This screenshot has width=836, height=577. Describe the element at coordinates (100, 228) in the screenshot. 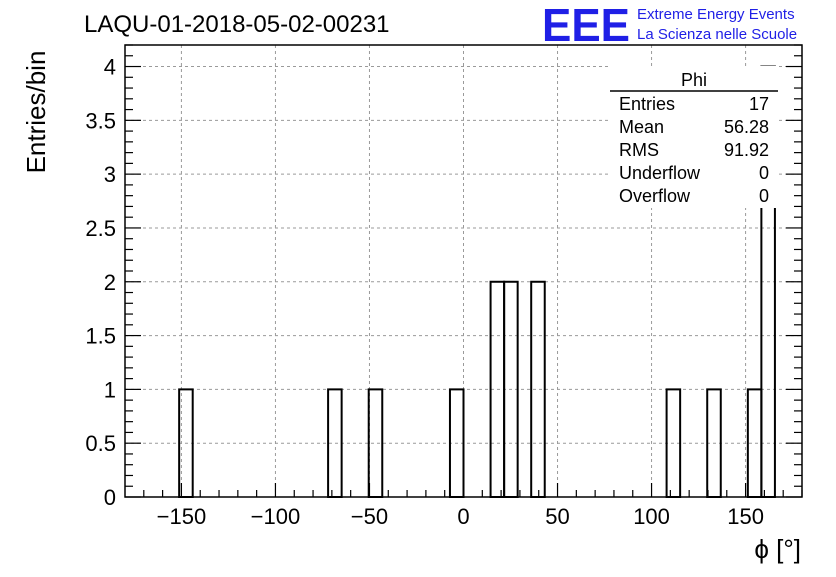

I see `y-tick-label: 2.5` at that location.